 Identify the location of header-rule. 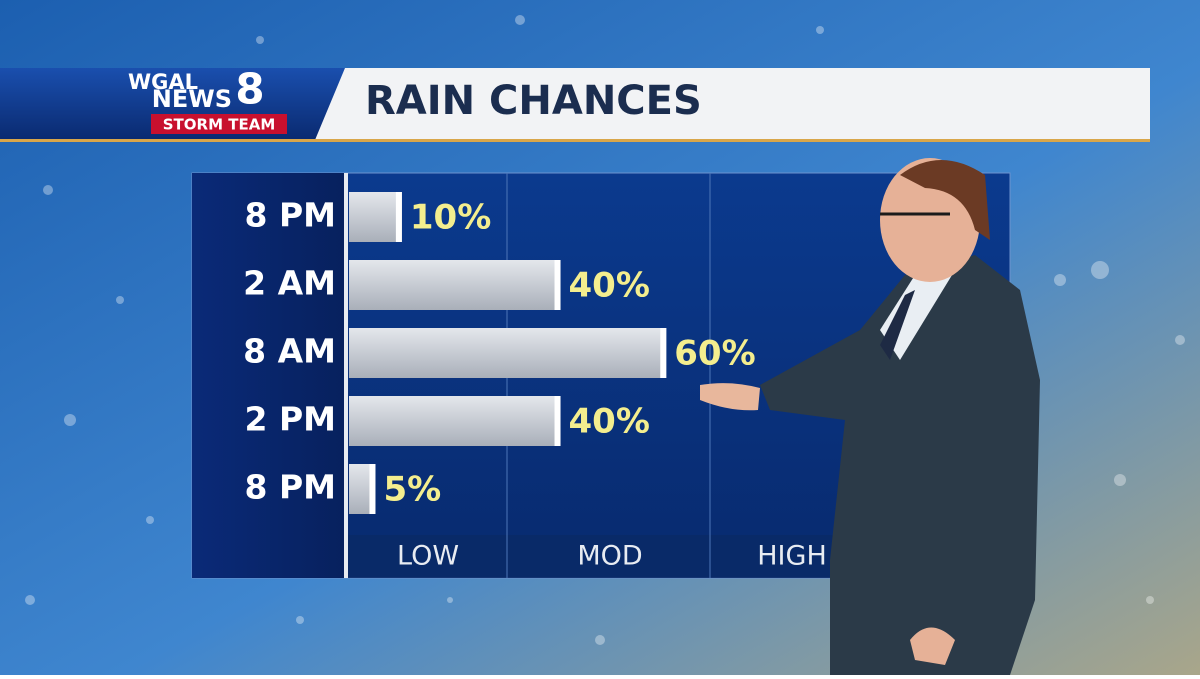
(575, 140).